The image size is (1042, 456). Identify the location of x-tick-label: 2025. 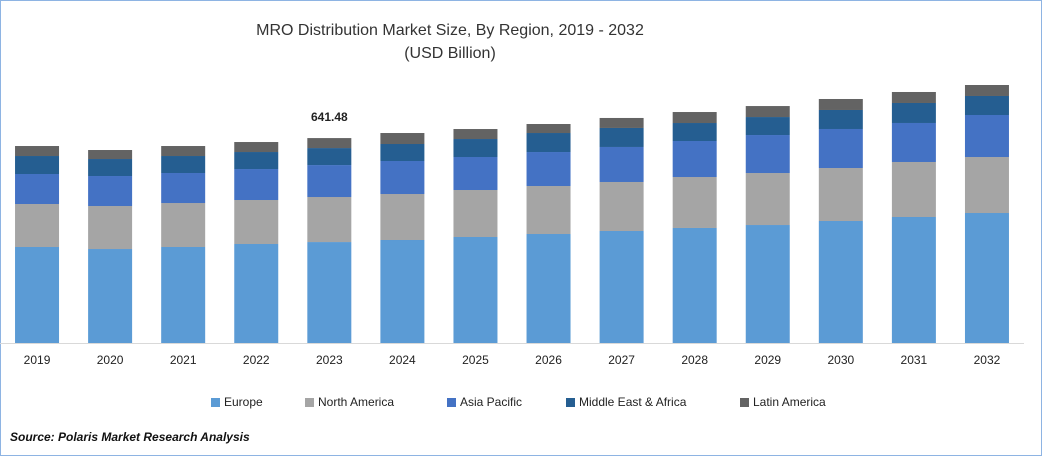
(475, 360).